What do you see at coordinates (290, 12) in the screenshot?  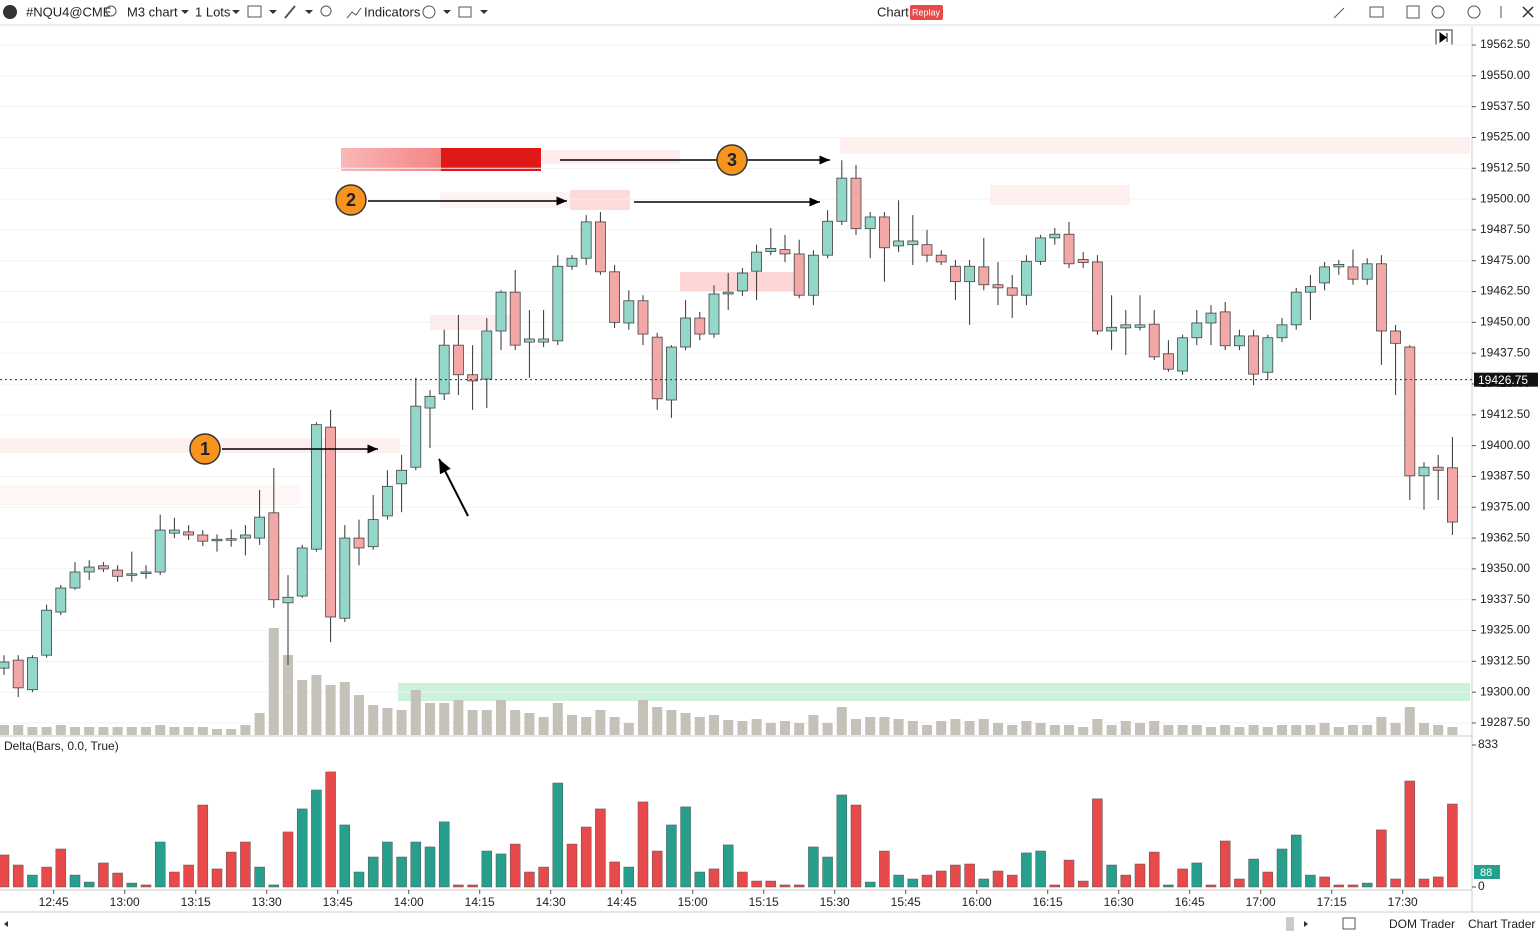 I see `draw-icon` at bounding box center [290, 12].